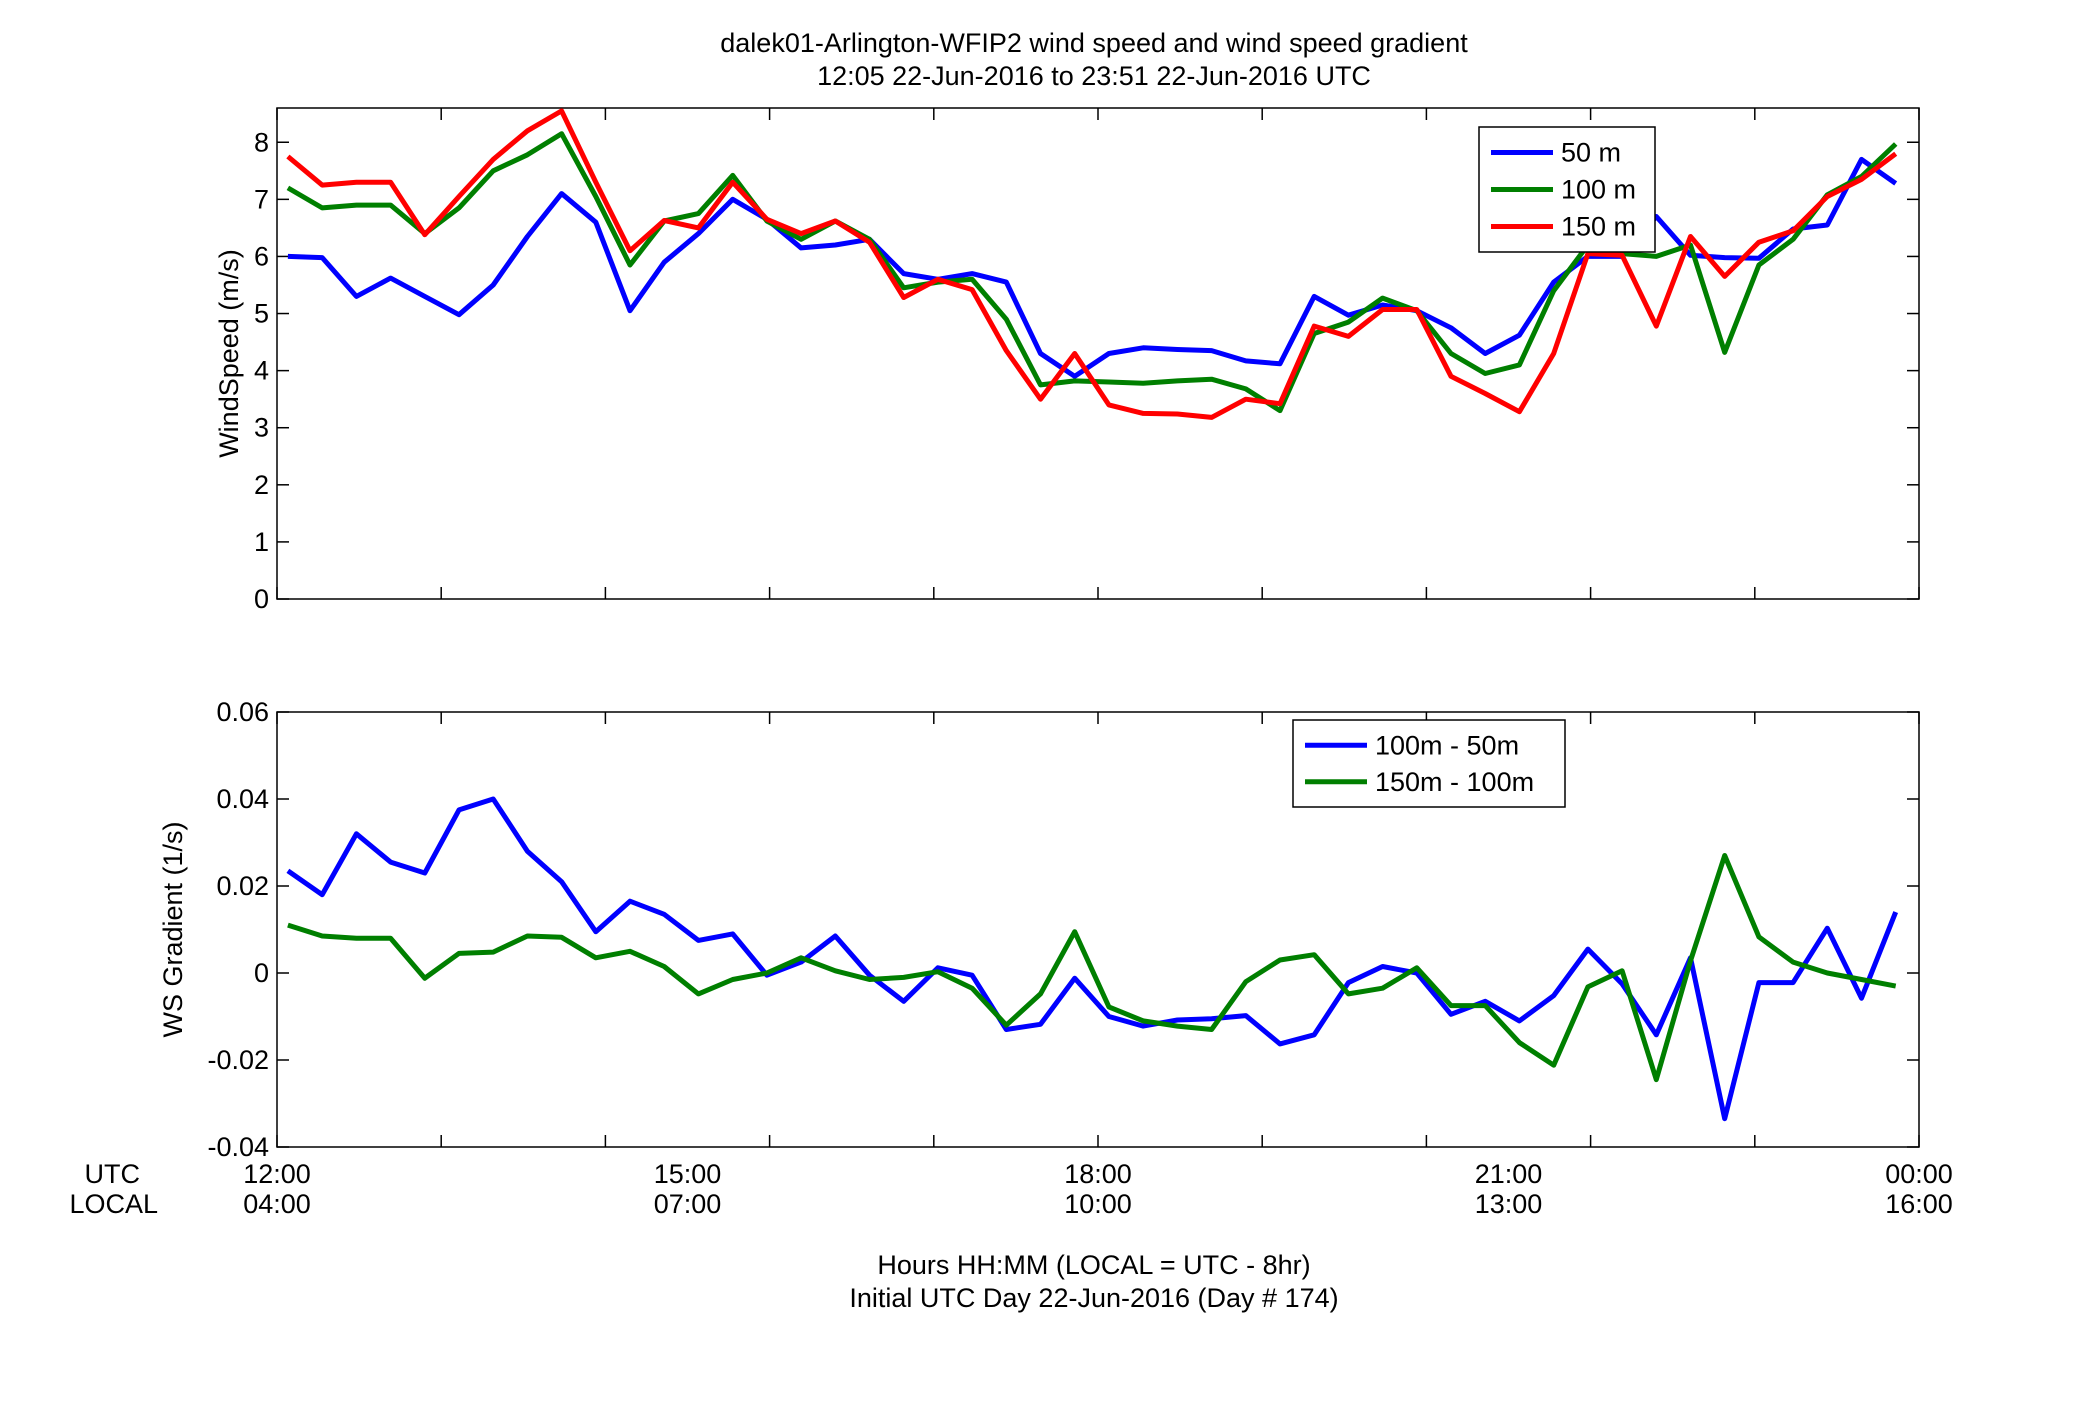  I want to click on x-tick-label-local: 04:00, so click(277, 1204).